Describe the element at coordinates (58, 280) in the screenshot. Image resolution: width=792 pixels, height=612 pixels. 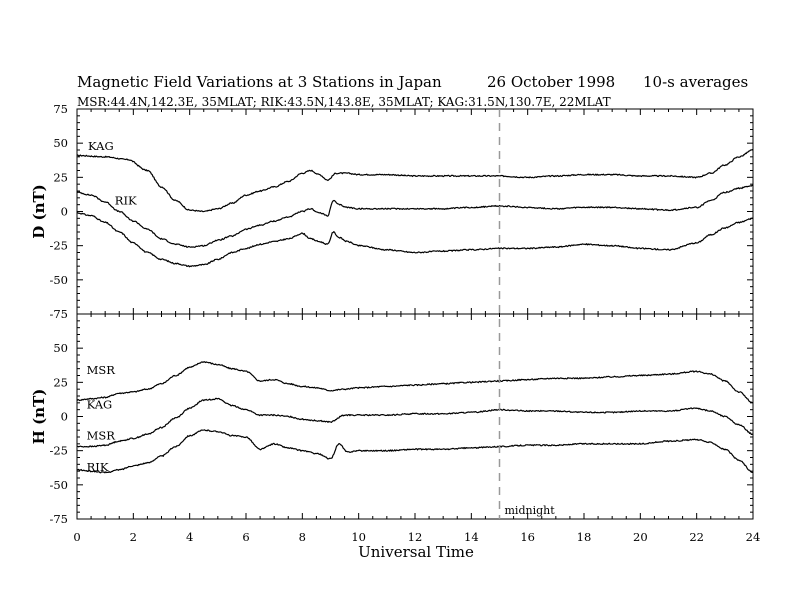
I see `y-tick-label-d: -50` at that location.